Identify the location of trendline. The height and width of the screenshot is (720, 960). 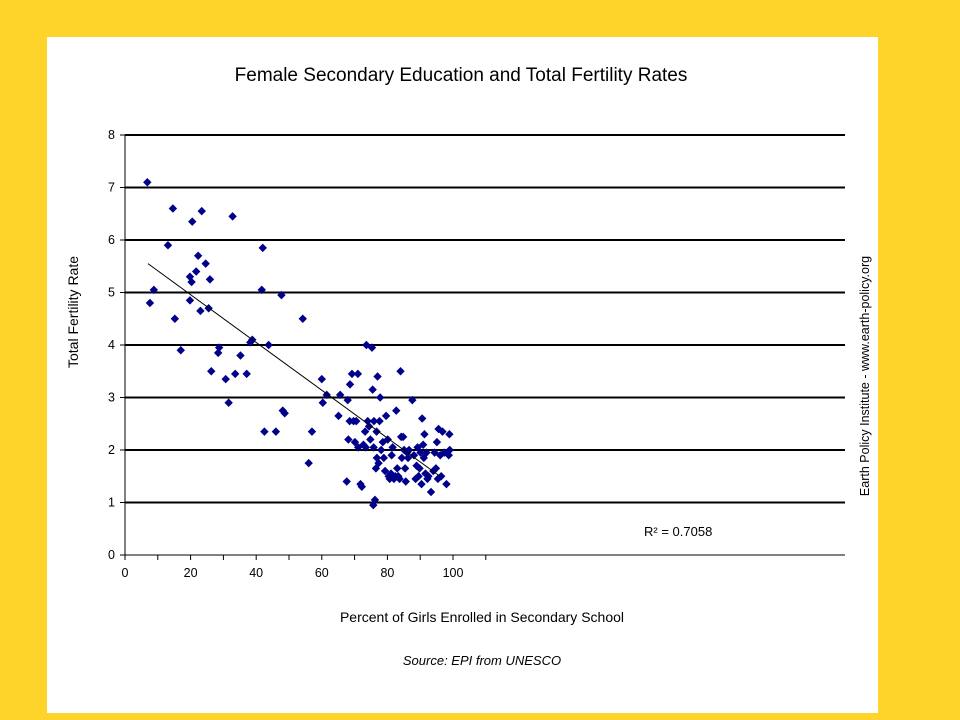
(294, 370).